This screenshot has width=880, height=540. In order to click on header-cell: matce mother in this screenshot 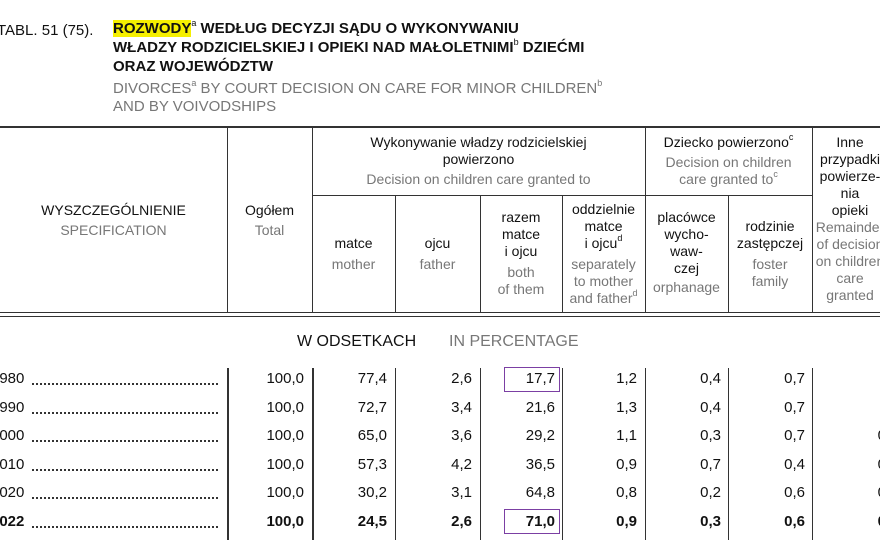, I will do `click(353, 254)`.